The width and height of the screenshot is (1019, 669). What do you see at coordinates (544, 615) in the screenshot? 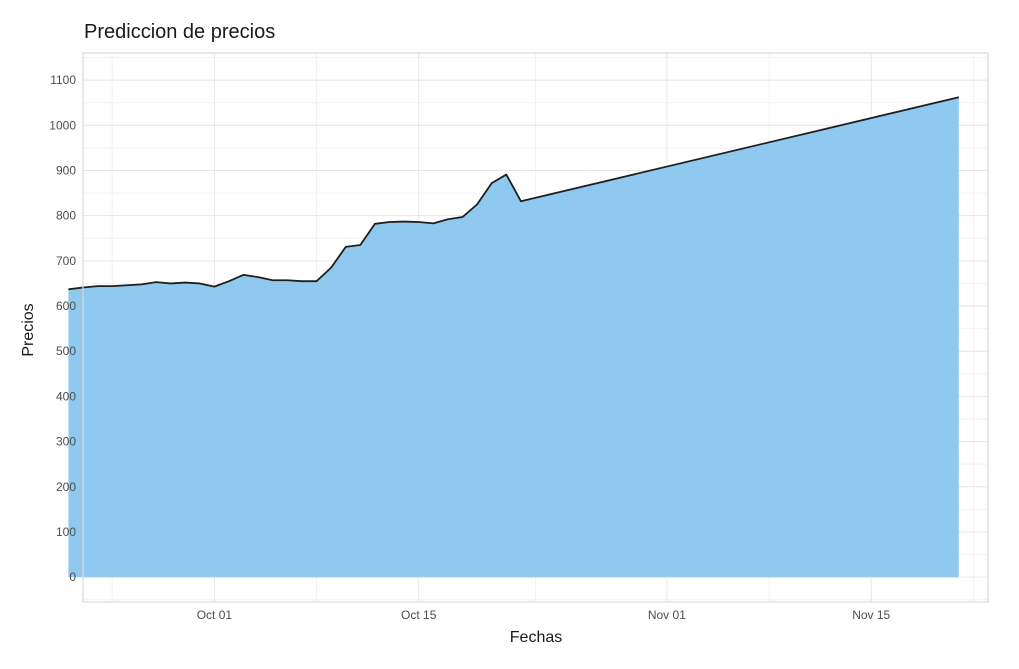
I see `x-axis: Oct 01 Oct 15 Nov 01 Nov 15` at bounding box center [544, 615].